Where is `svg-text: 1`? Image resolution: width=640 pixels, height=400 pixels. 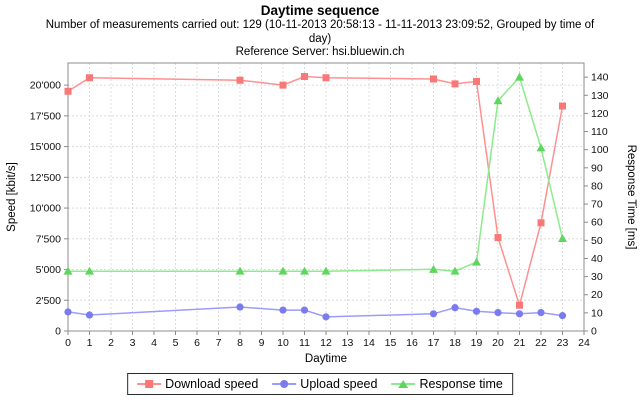 svg-text: 1 is located at coordinates (90, 343).